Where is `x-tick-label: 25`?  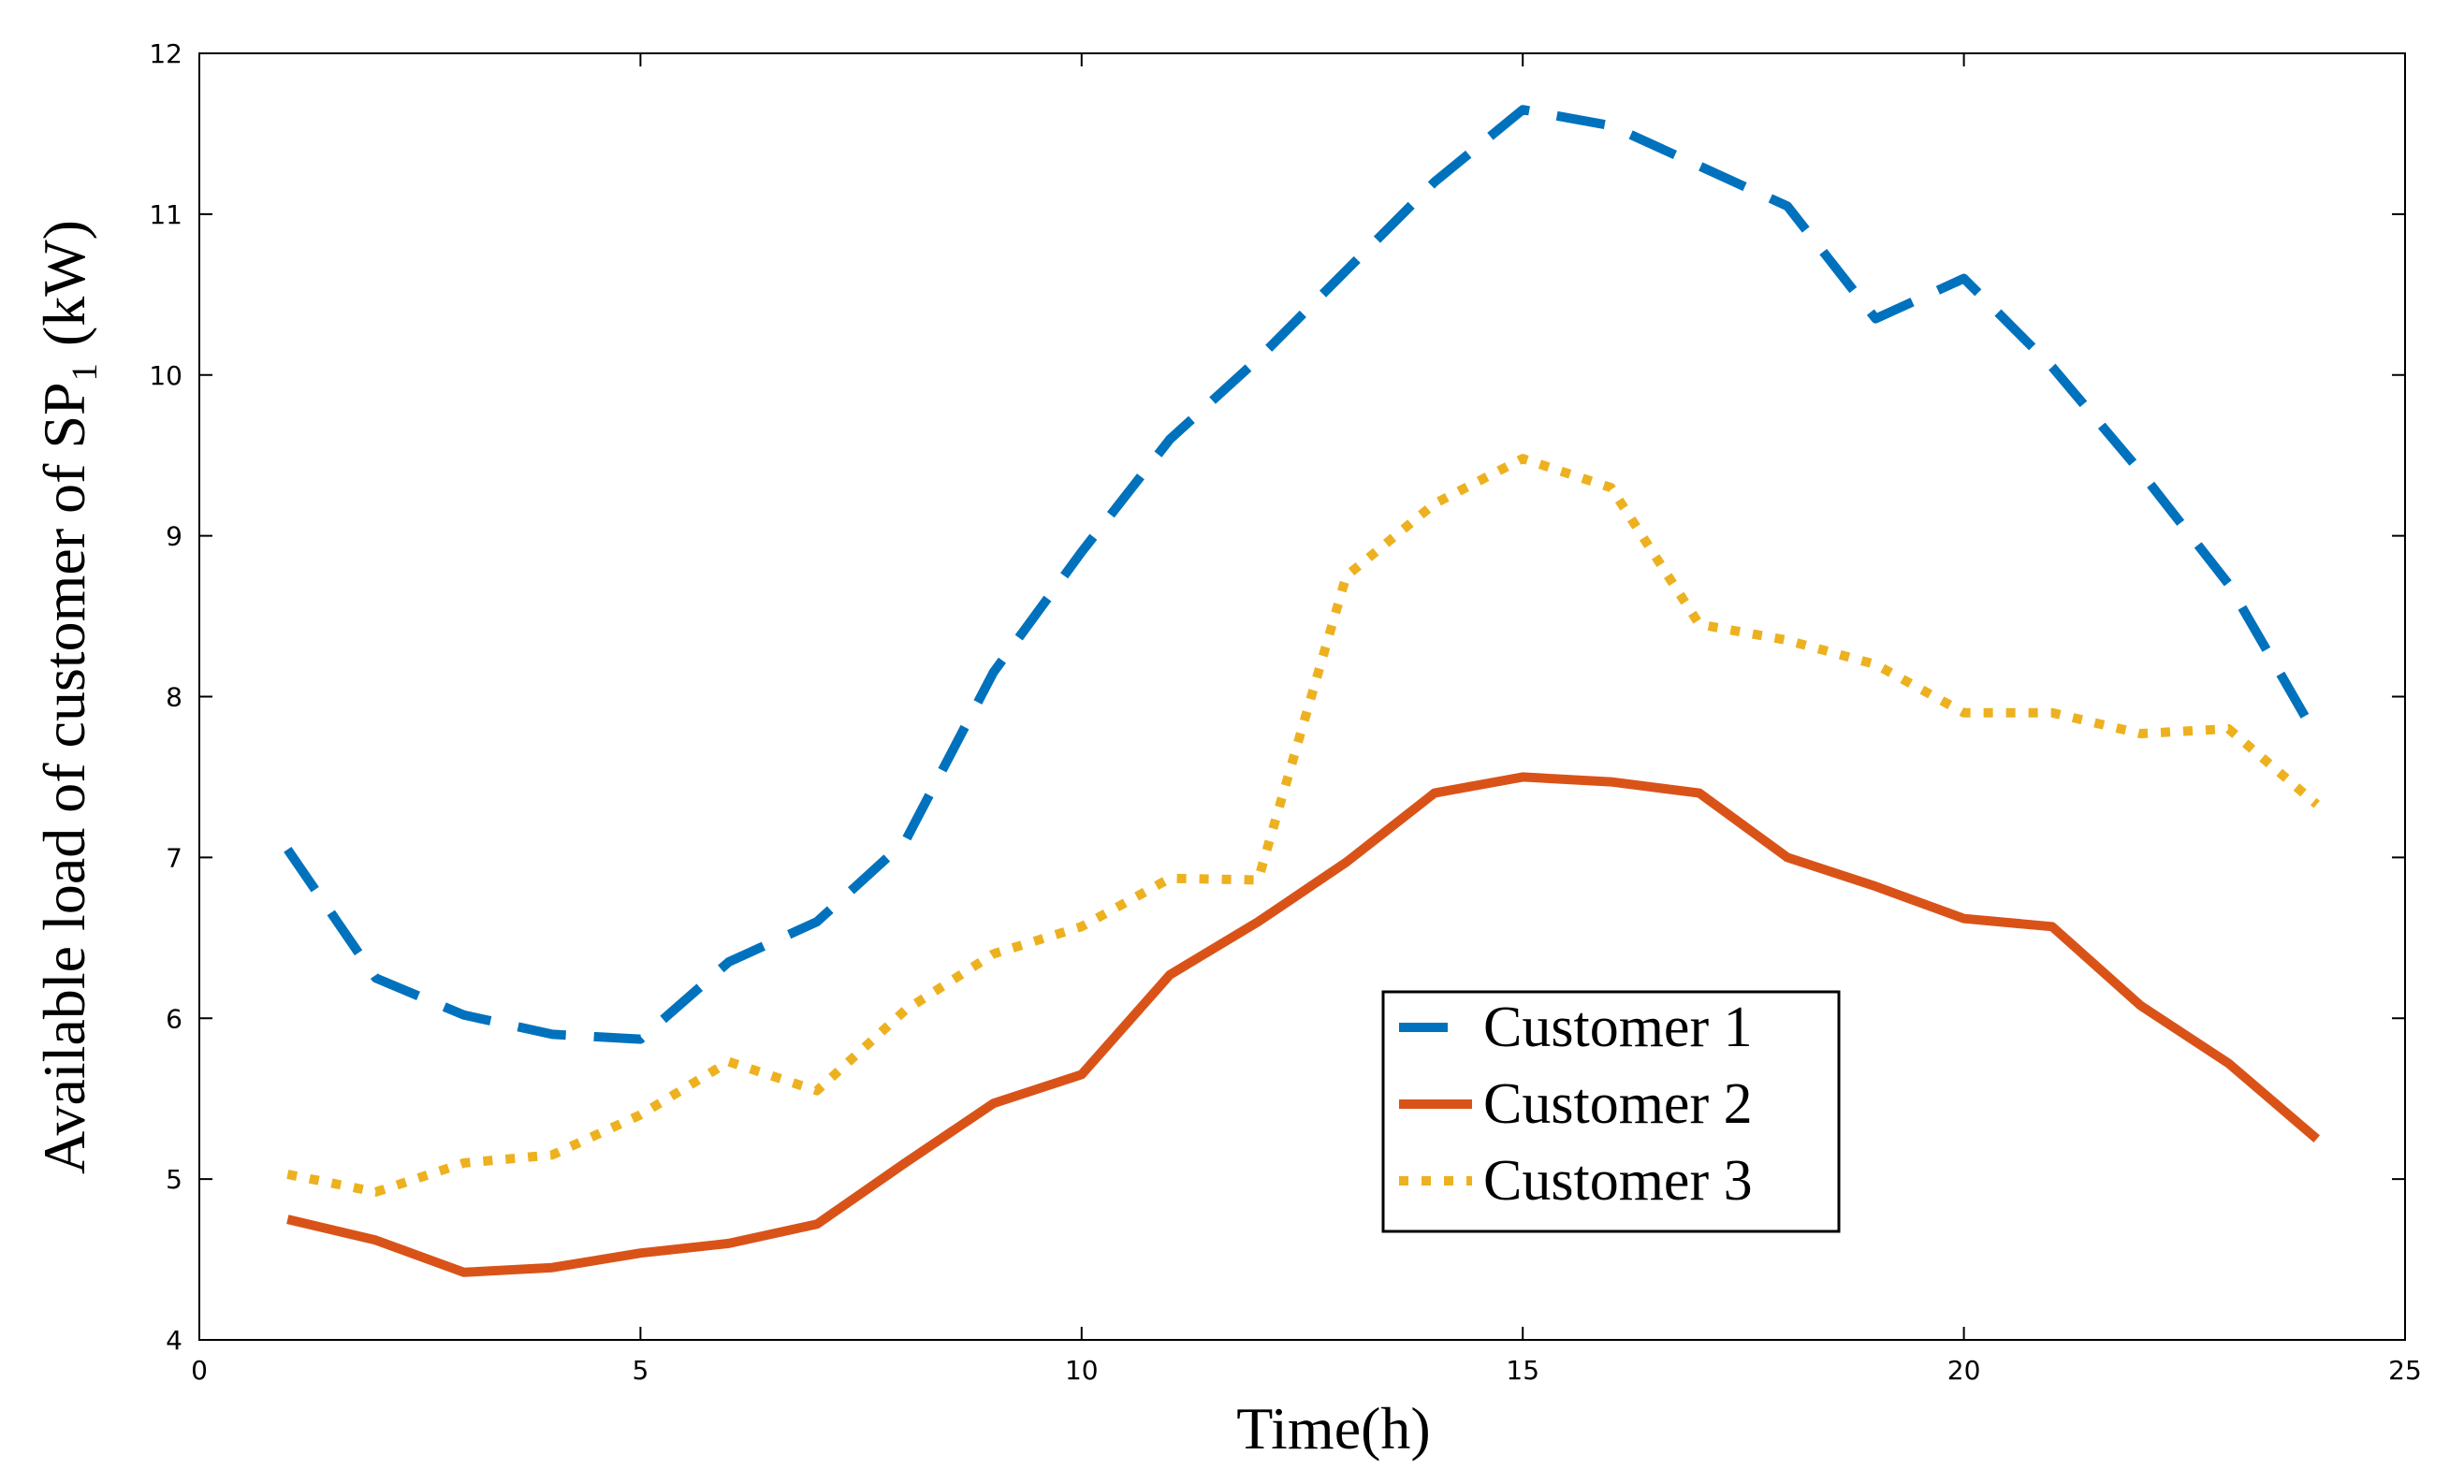
x-tick-label: 25 is located at coordinates (2405, 1370).